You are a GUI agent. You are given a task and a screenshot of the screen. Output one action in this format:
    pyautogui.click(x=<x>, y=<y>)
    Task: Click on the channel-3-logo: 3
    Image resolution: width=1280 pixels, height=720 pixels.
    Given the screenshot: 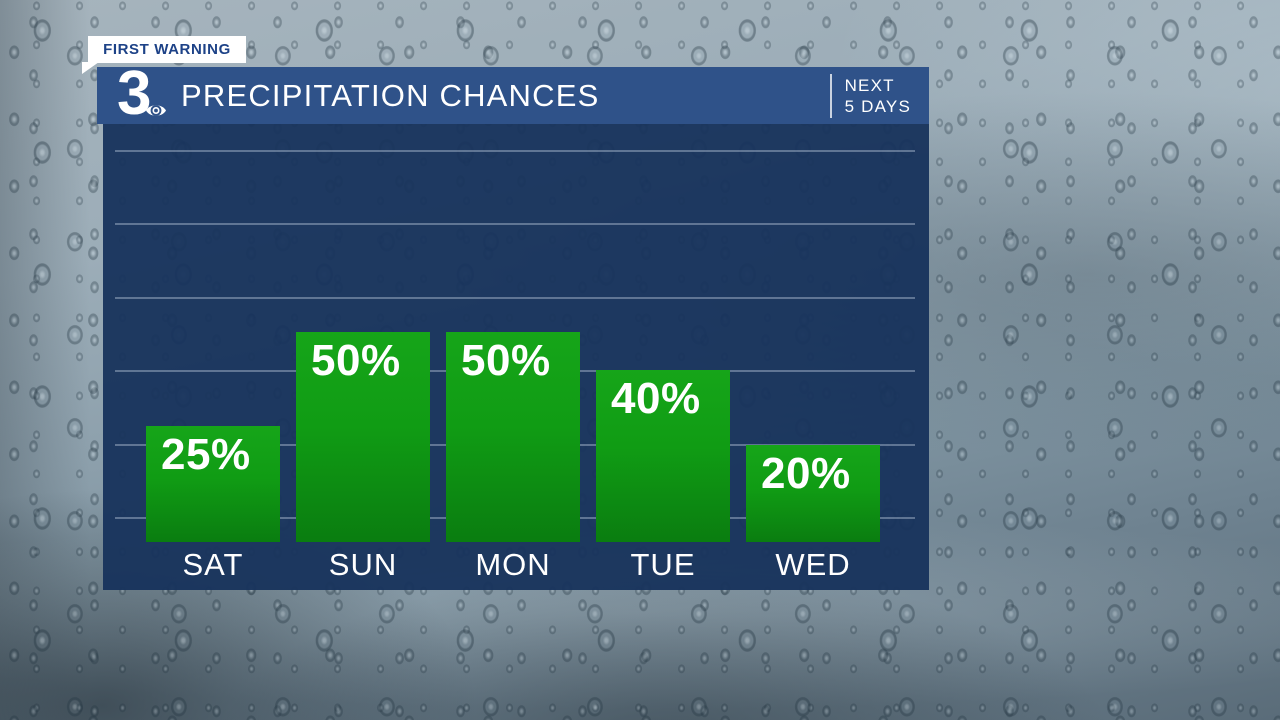 What is the action you would take?
    pyautogui.click(x=143, y=93)
    